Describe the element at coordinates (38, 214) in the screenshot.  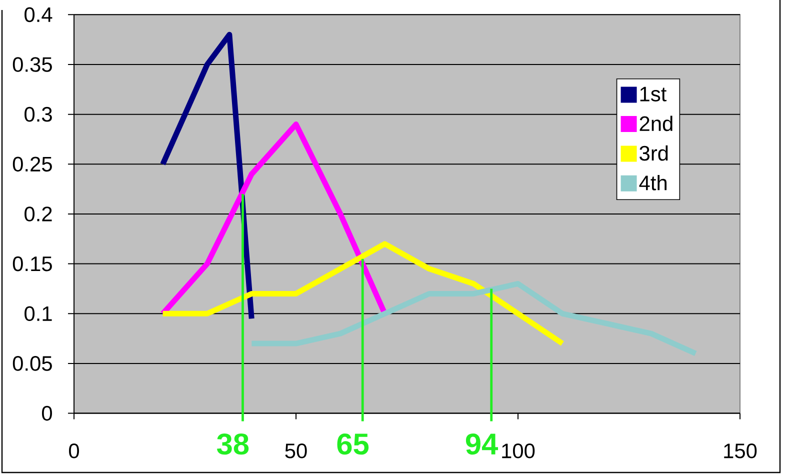
I see `y-tick-label: 0.2` at that location.